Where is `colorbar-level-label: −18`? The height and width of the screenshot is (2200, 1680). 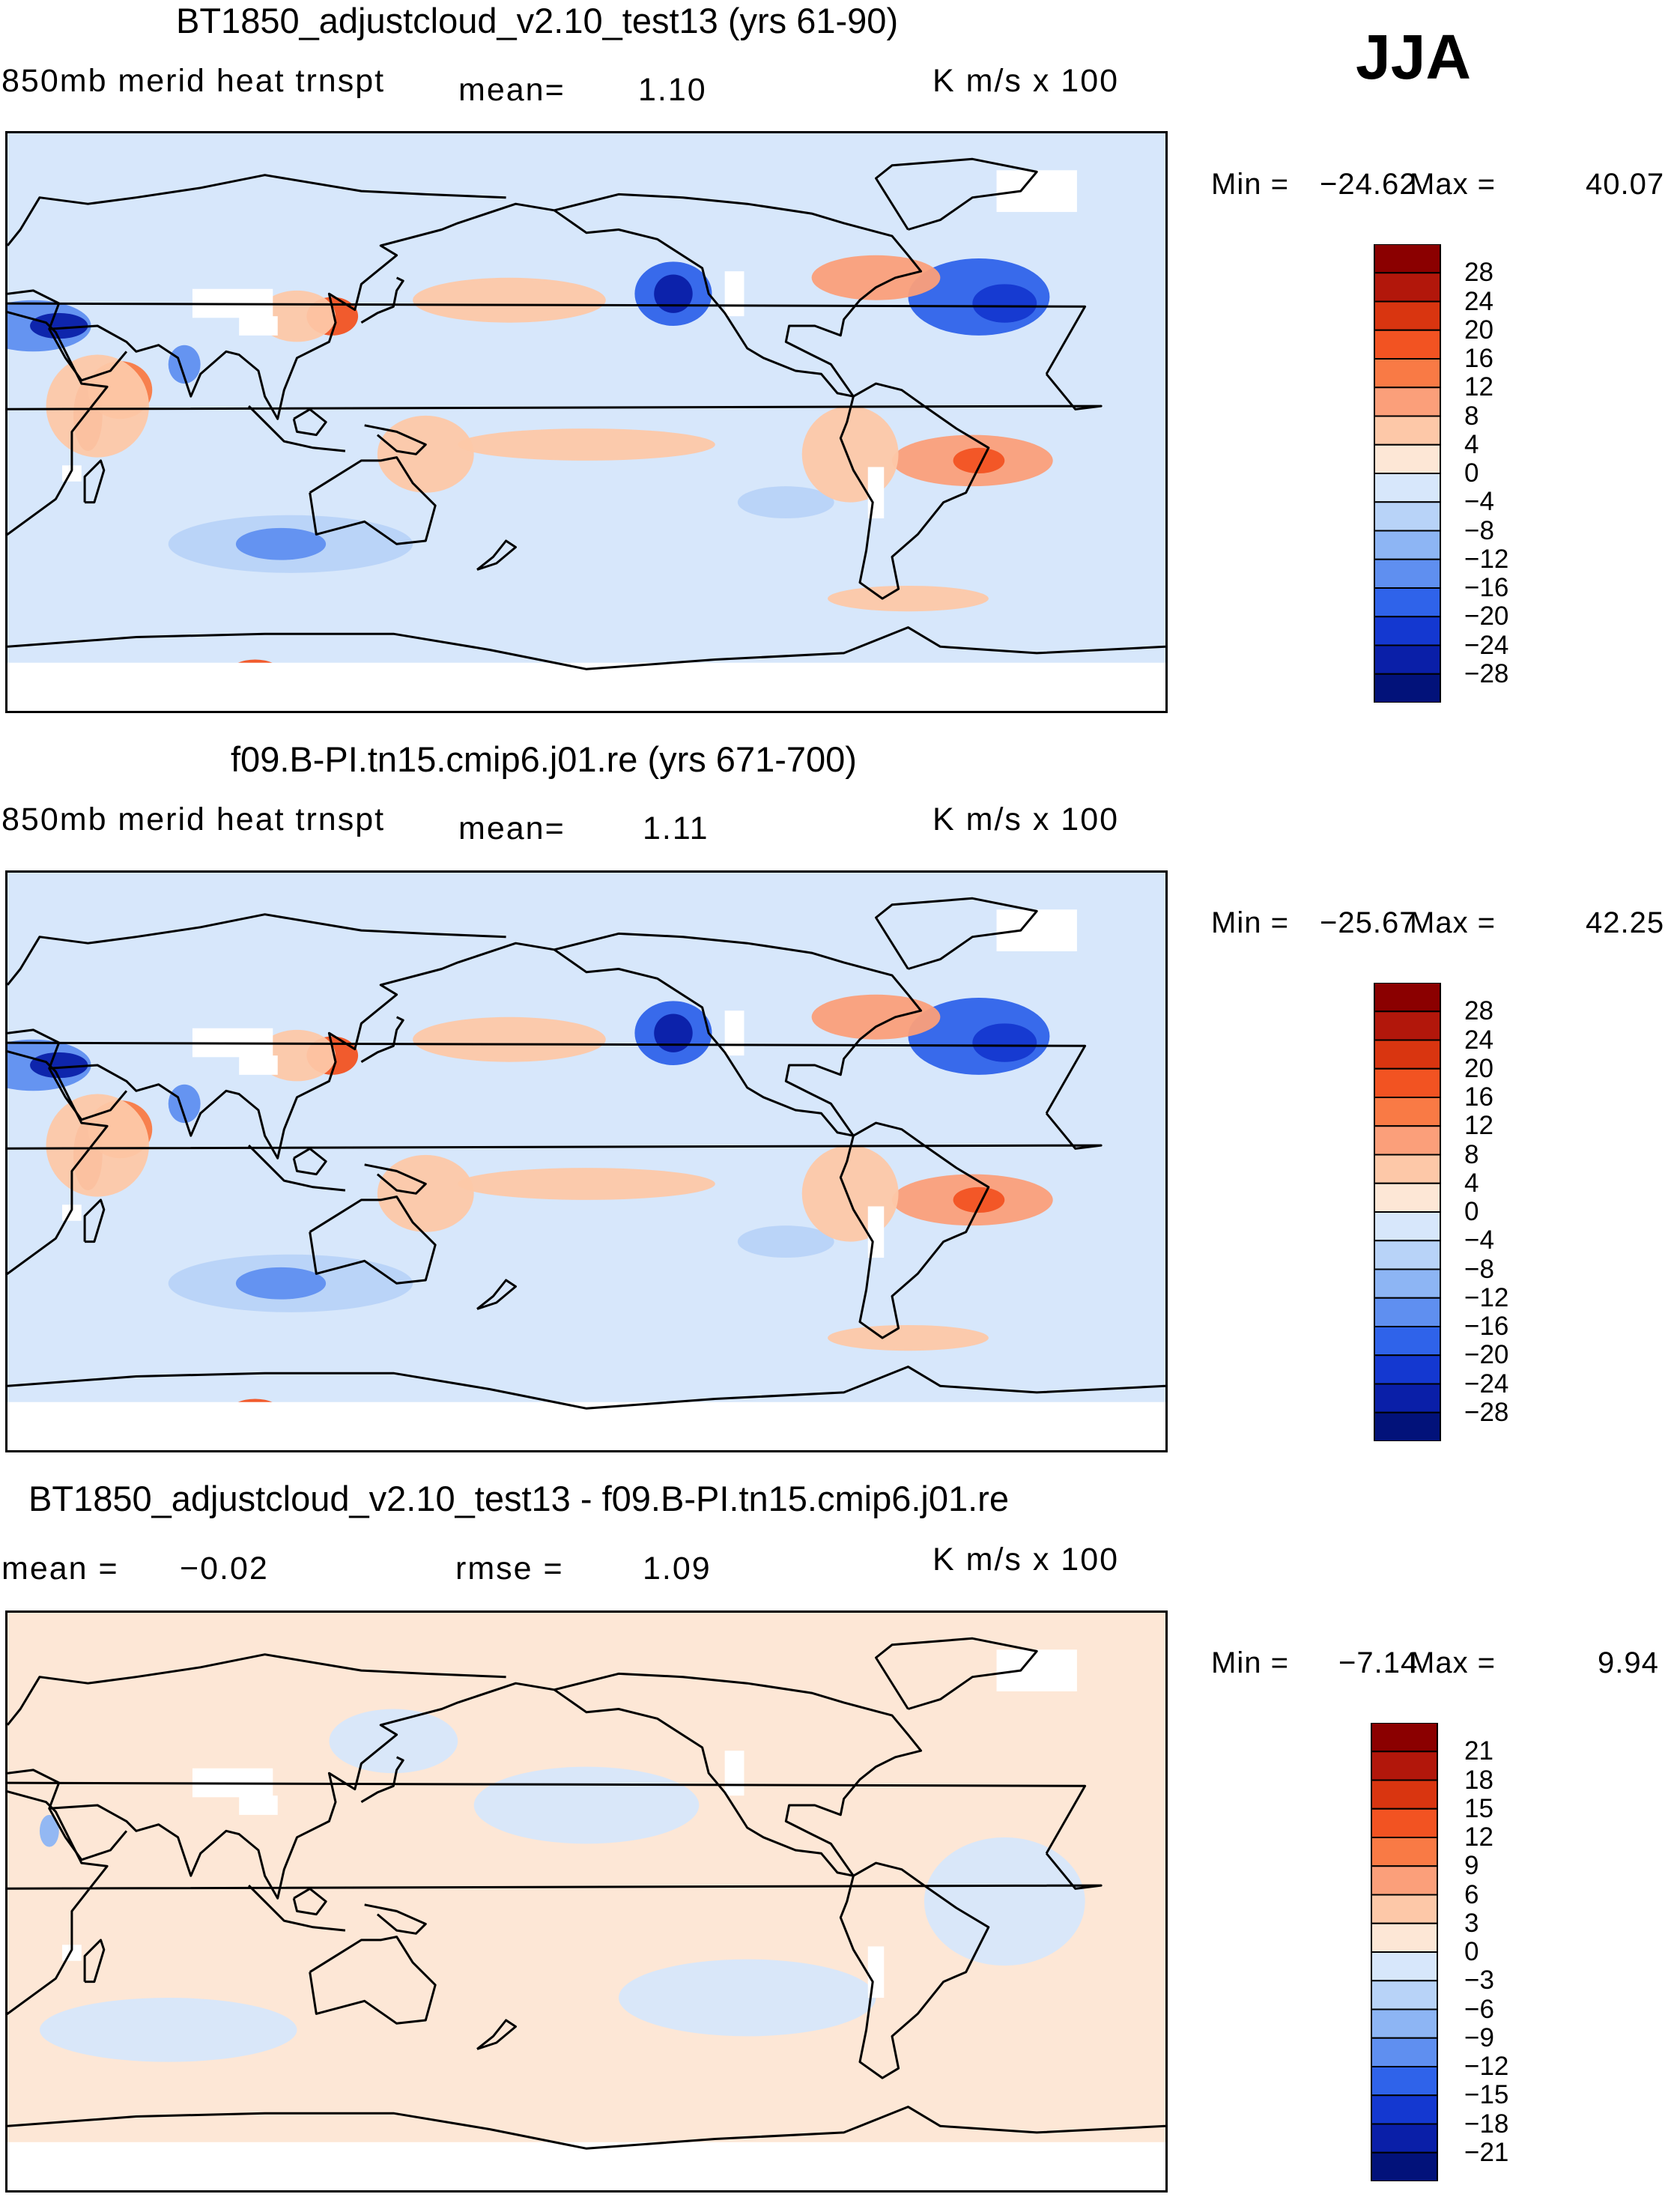
colorbar-level-label: −18 is located at coordinates (1486, 2124).